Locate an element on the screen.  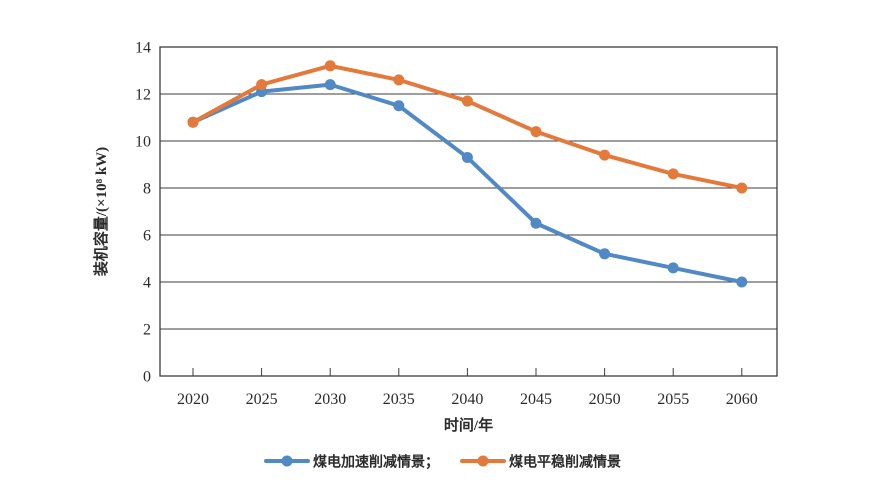
data-point-marker-s1-2045 is located at coordinates (536, 132).